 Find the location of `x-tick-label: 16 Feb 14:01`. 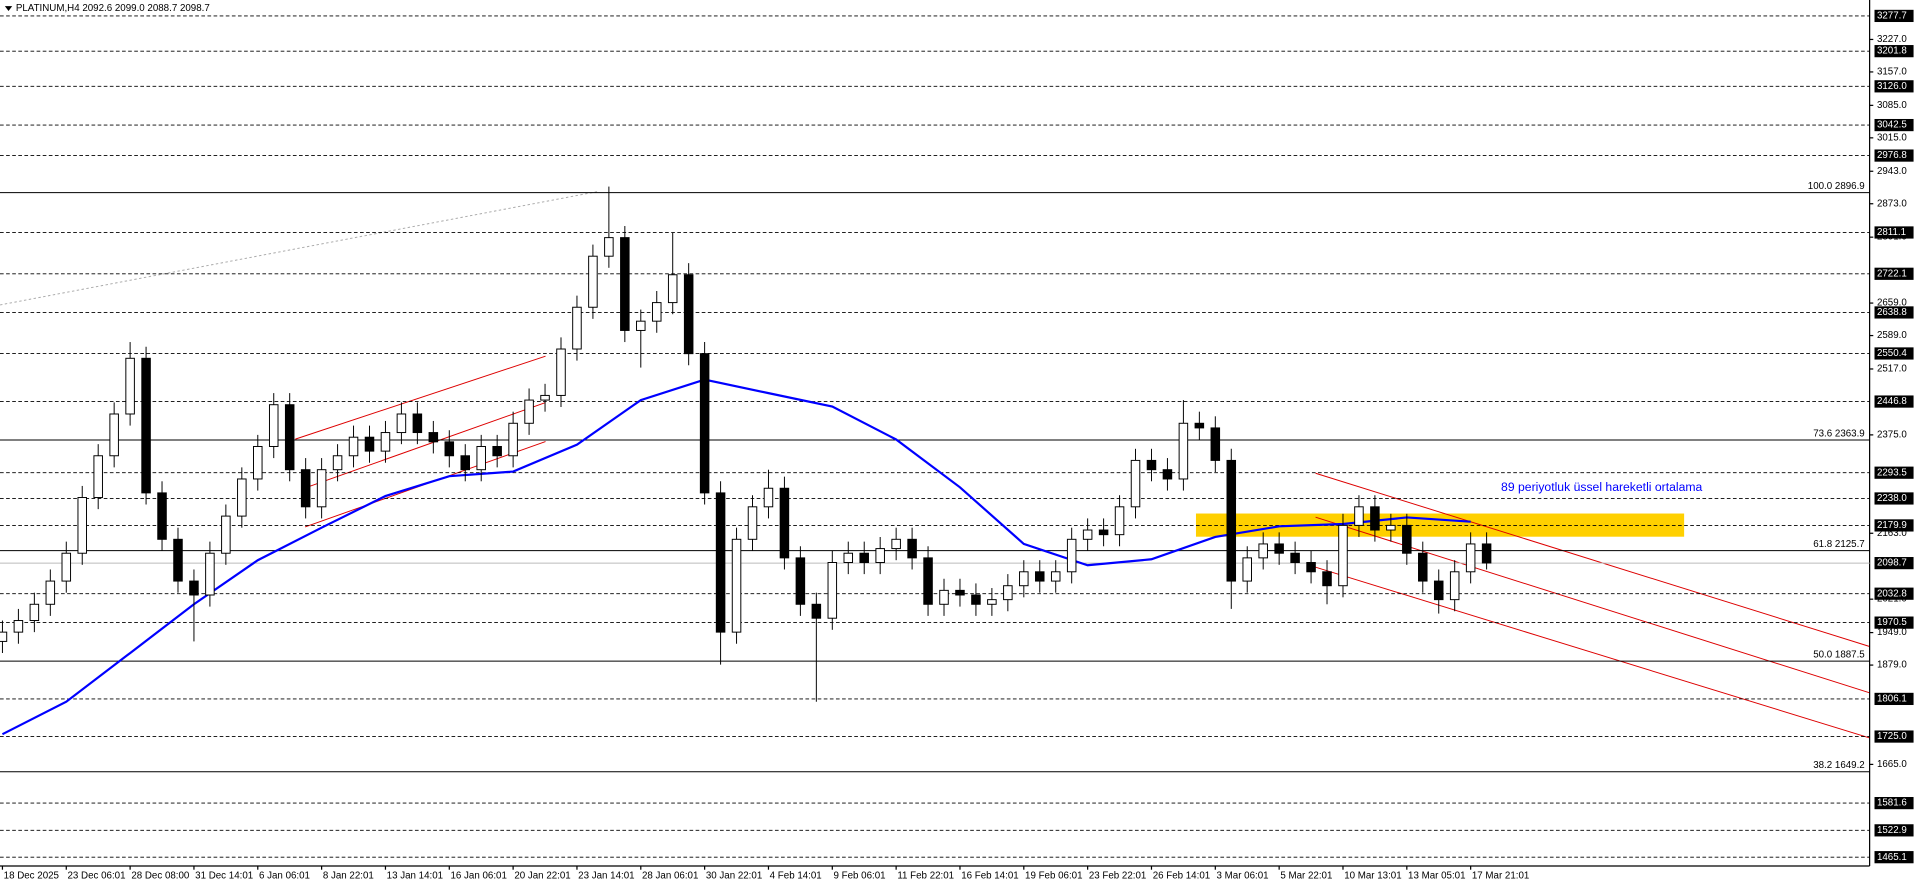

x-tick-label: 16 Feb 14:01 is located at coordinates (989, 875).